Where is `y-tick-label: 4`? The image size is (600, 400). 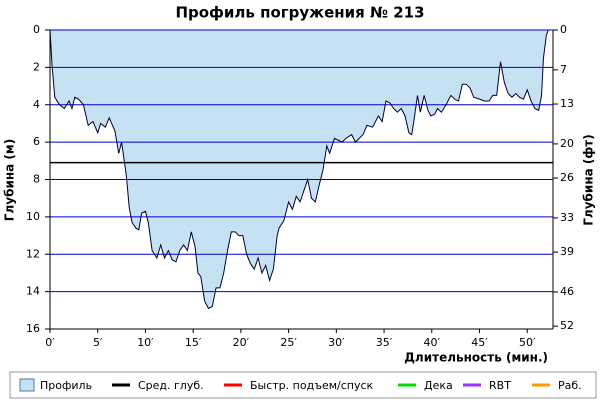 y-tick-label: 4 is located at coordinates (36, 104).